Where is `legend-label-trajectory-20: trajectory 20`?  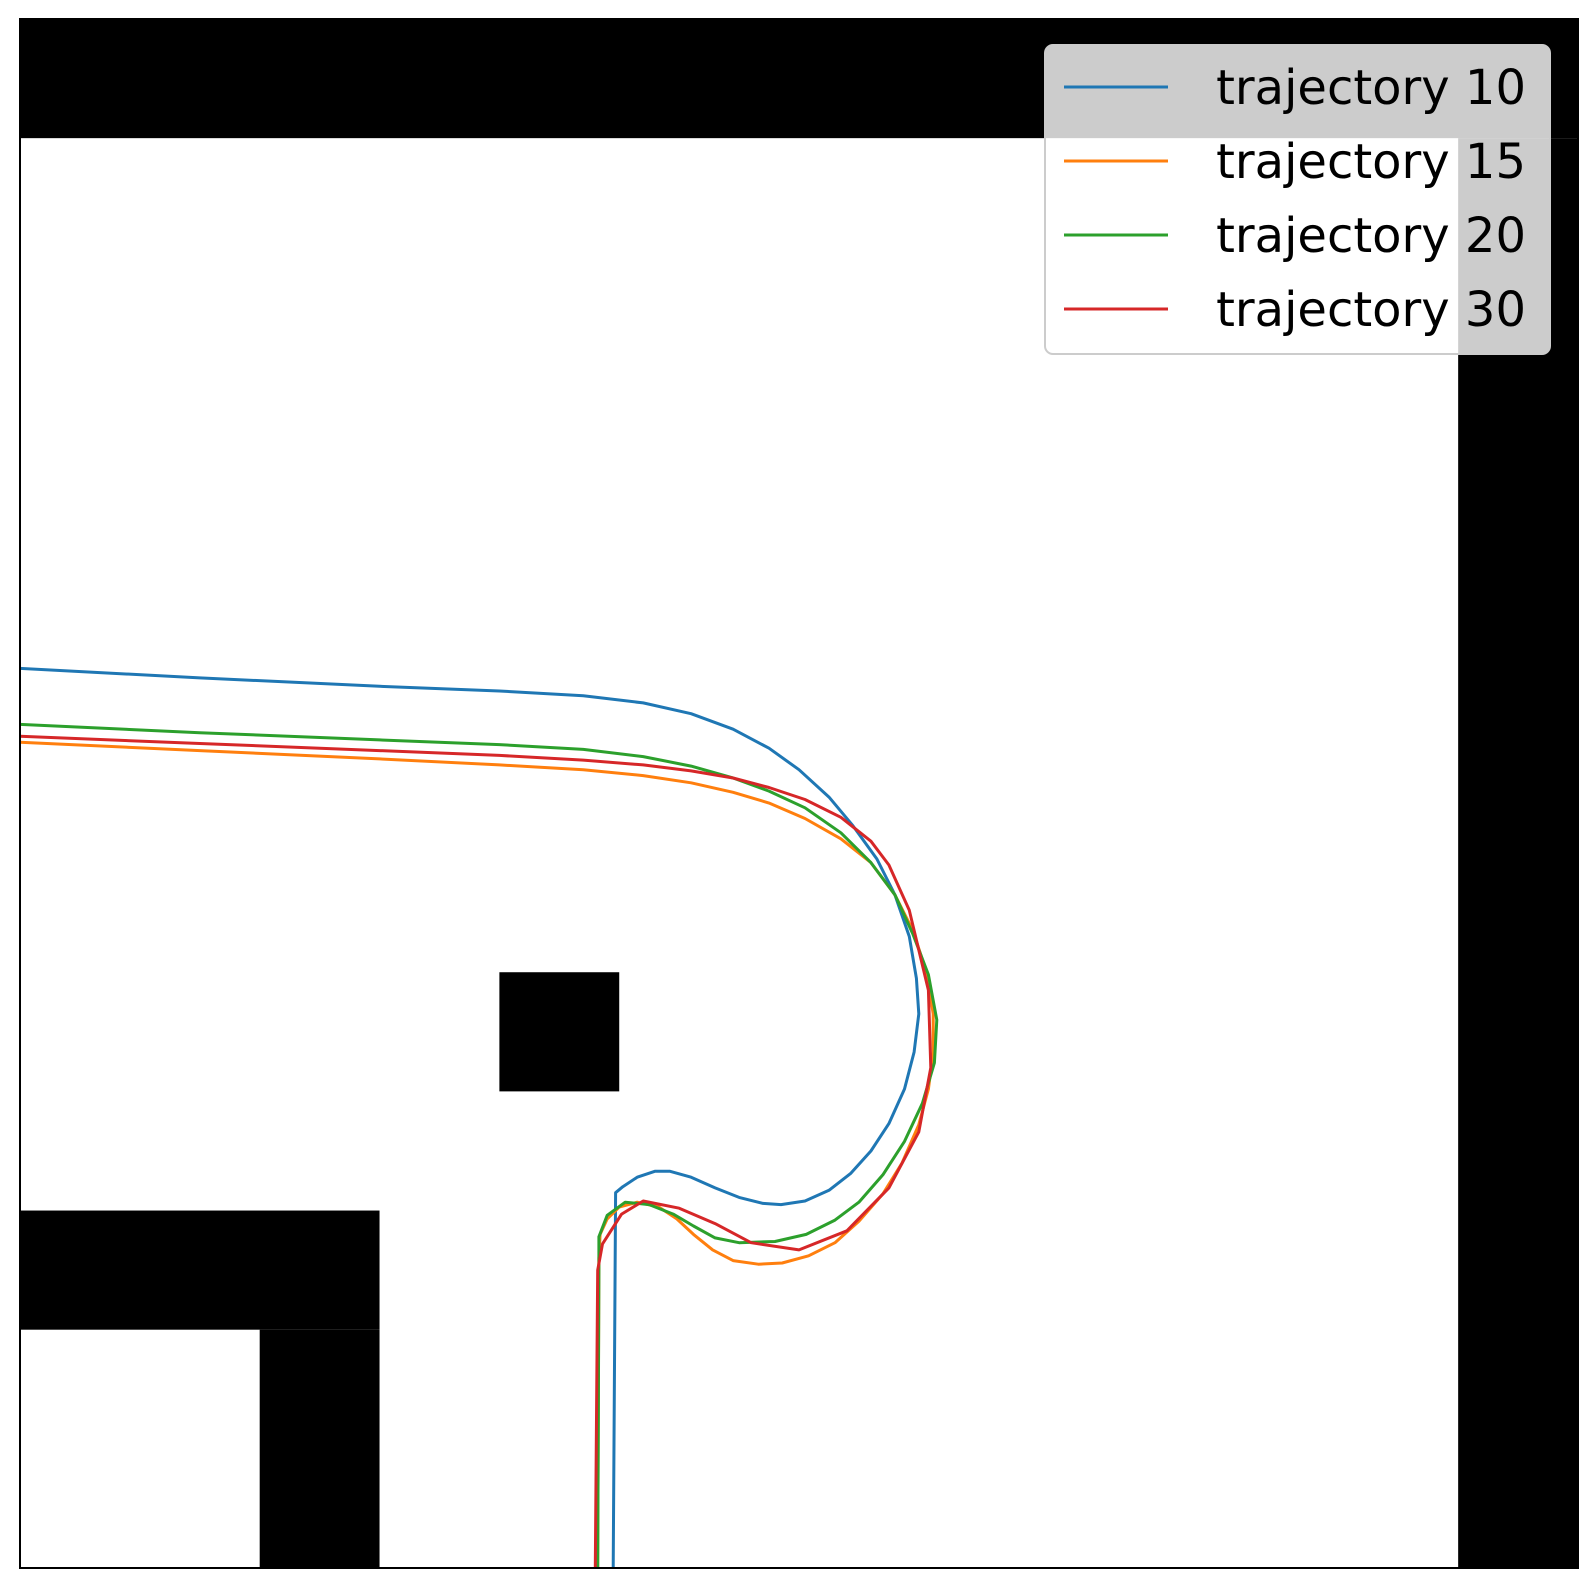
legend-label-trajectory-20: trajectory 20 is located at coordinates (1371, 236).